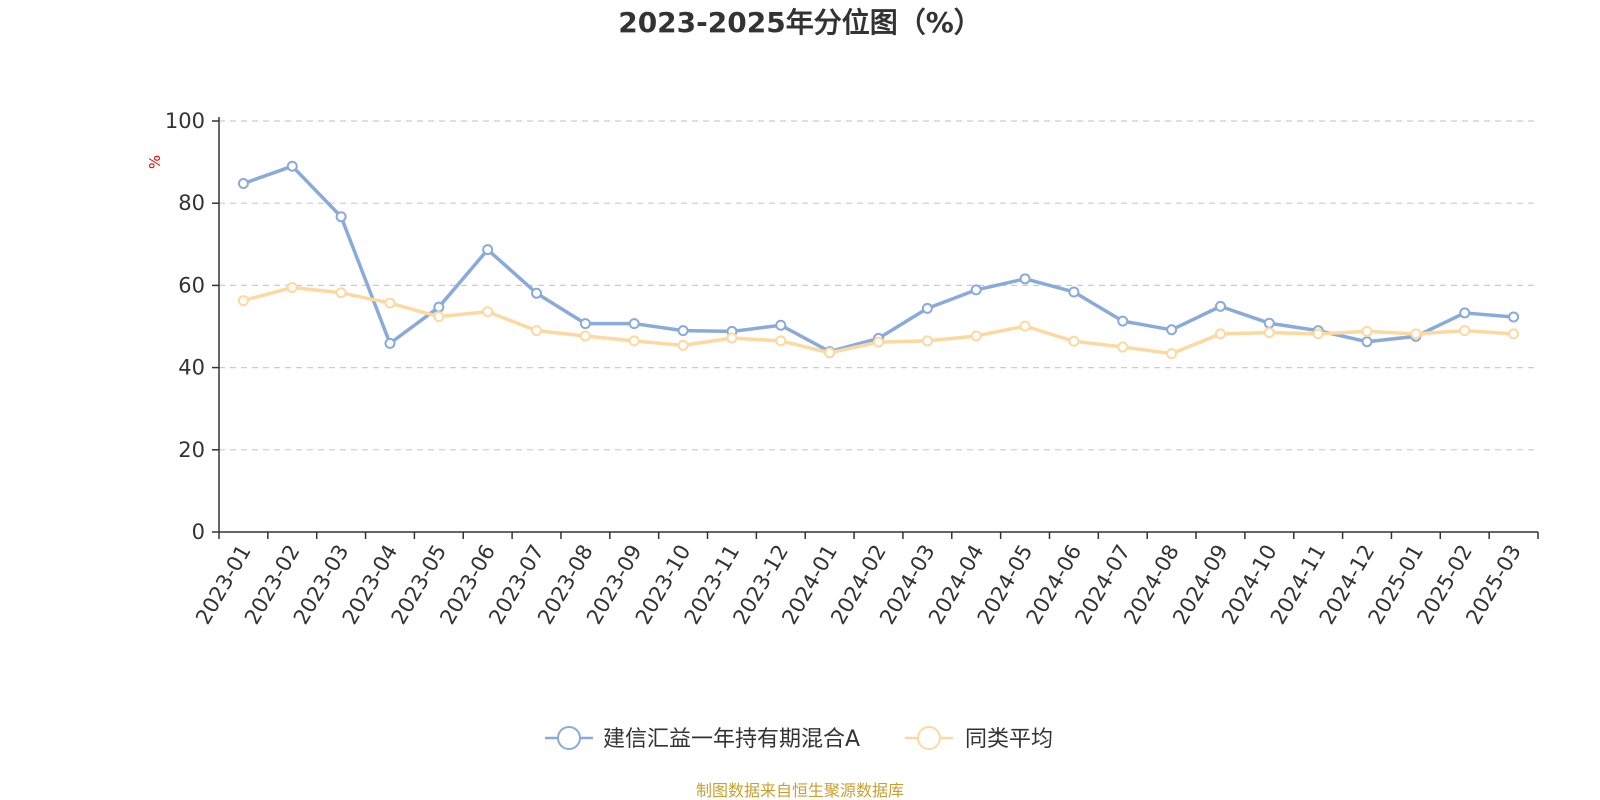 Image resolution: width=1600 pixels, height=800 pixels. What do you see at coordinates (191, 368) in the screenshot?
I see `y-tick-label: 40` at bounding box center [191, 368].